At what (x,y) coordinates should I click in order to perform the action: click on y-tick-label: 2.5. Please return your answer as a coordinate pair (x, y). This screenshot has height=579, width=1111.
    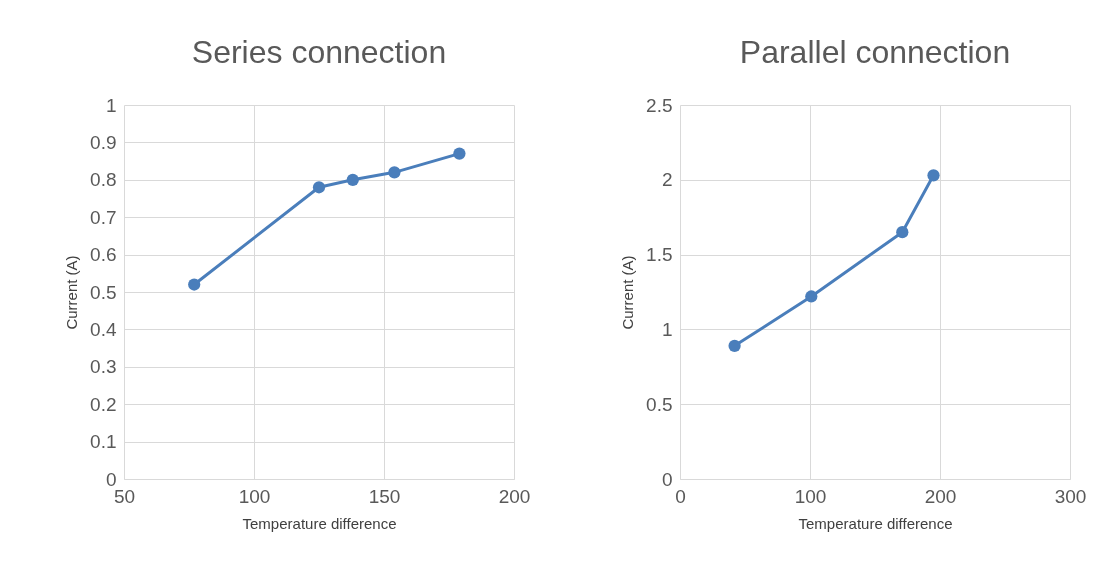
    Looking at the image, I should click on (659, 105).